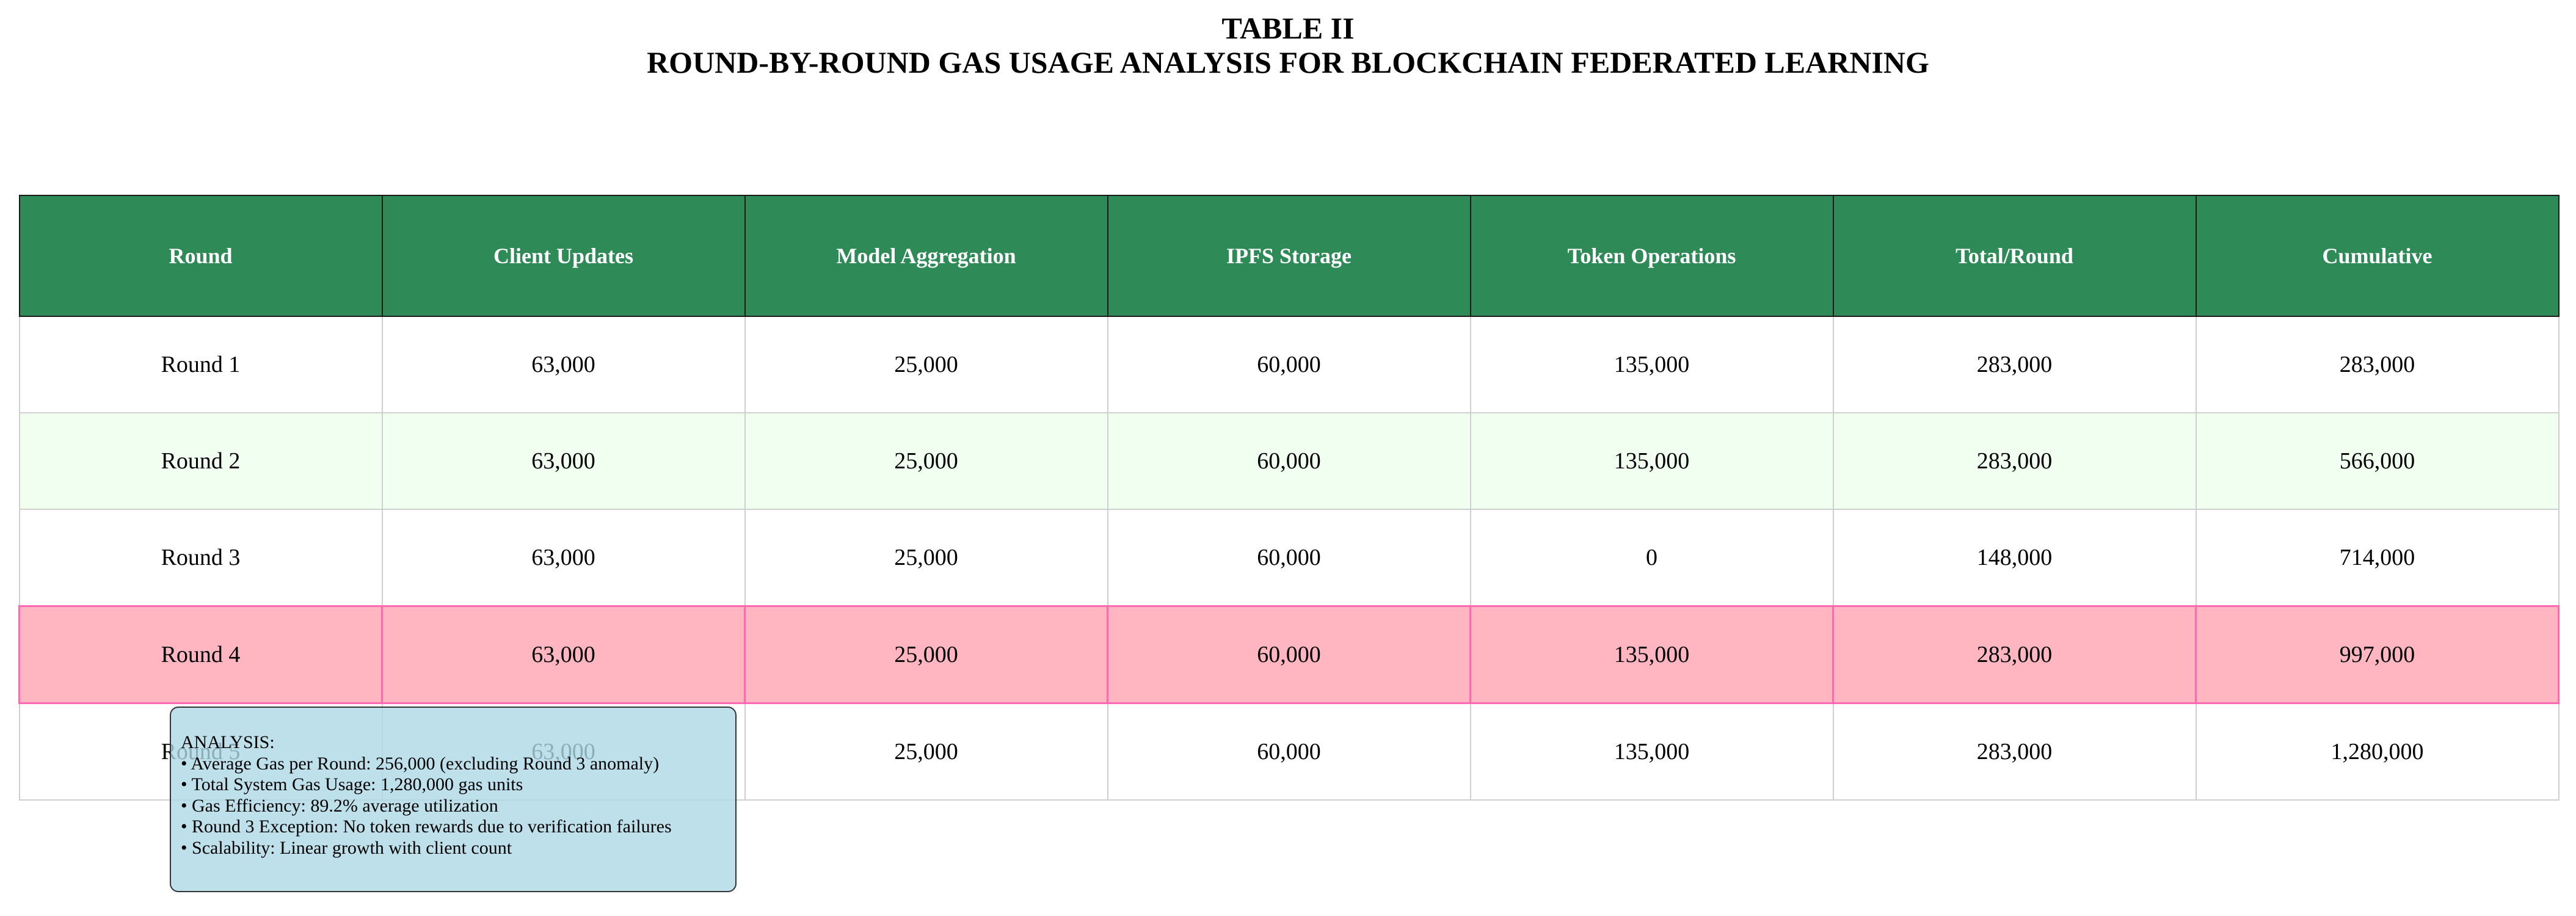 The image size is (2576, 916). What do you see at coordinates (2377, 256) in the screenshot?
I see `column-header-cumulative: Cumulative` at bounding box center [2377, 256].